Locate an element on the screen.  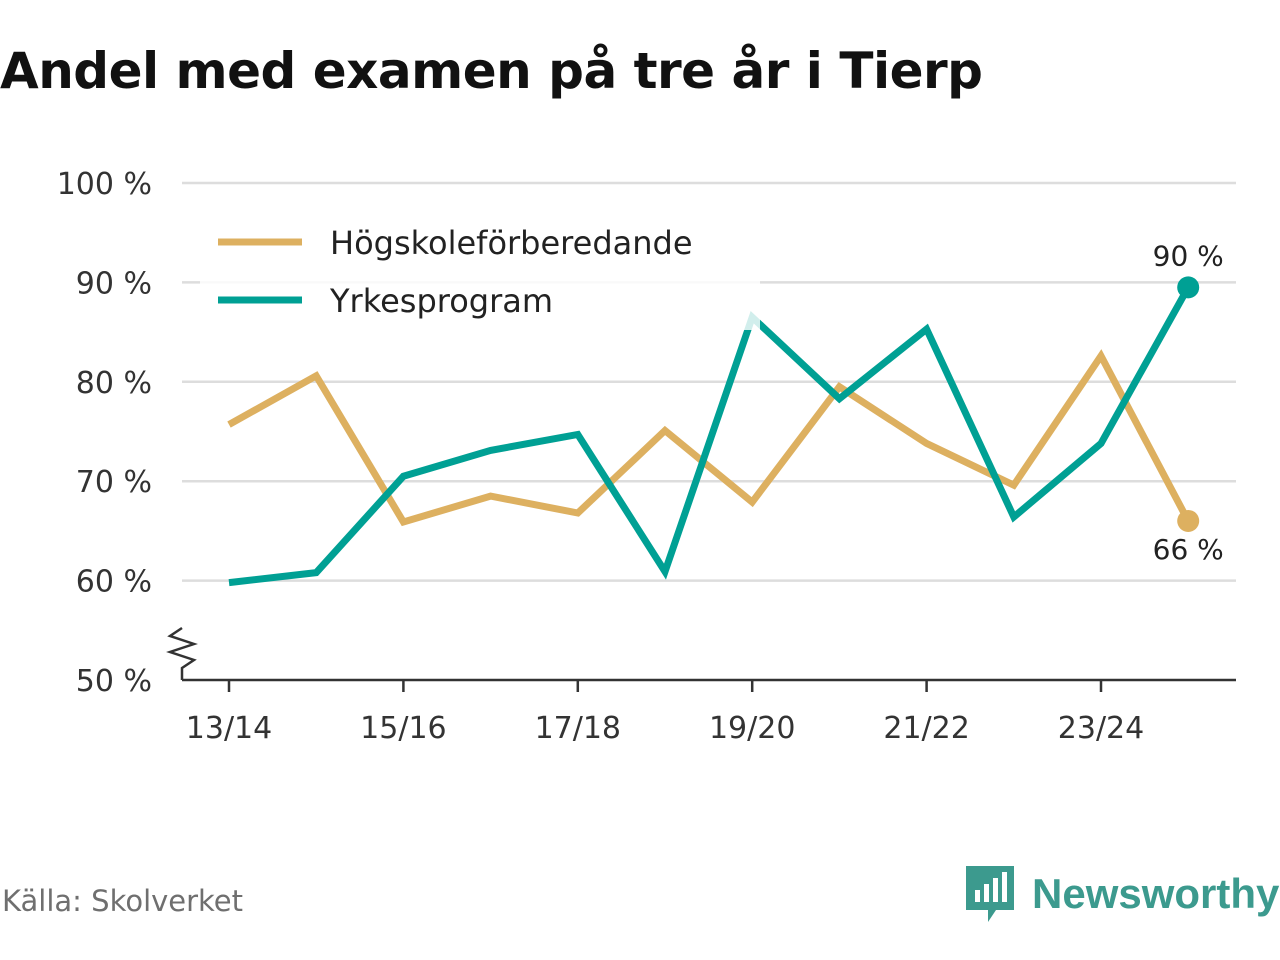
legend-background is located at coordinates (480, 269).